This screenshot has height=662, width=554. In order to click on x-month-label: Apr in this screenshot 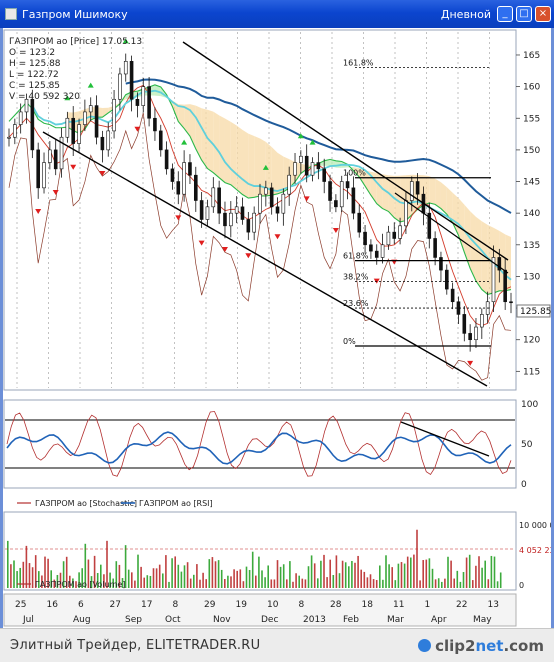, I will do `click(439, 620)`.